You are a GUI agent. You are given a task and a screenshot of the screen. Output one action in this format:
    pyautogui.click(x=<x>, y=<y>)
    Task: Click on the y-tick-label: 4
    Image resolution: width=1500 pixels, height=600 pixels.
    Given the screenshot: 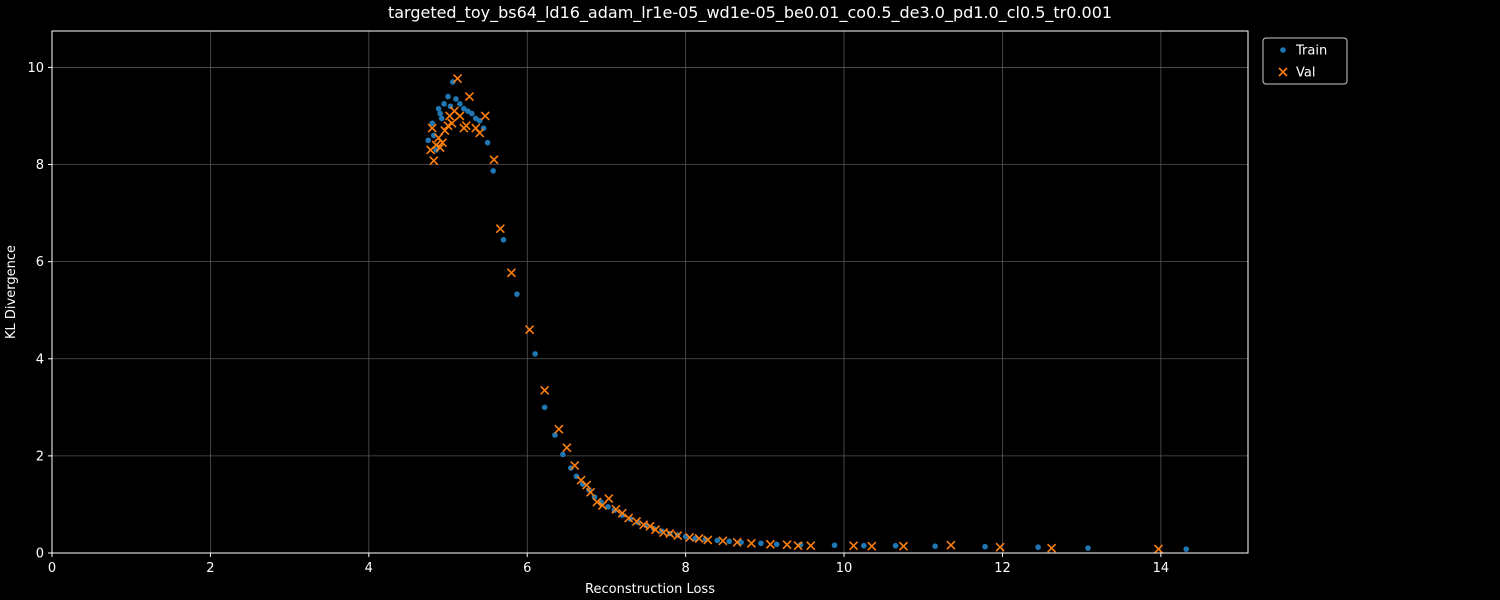 What is the action you would take?
    pyautogui.click(x=40, y=359)
    